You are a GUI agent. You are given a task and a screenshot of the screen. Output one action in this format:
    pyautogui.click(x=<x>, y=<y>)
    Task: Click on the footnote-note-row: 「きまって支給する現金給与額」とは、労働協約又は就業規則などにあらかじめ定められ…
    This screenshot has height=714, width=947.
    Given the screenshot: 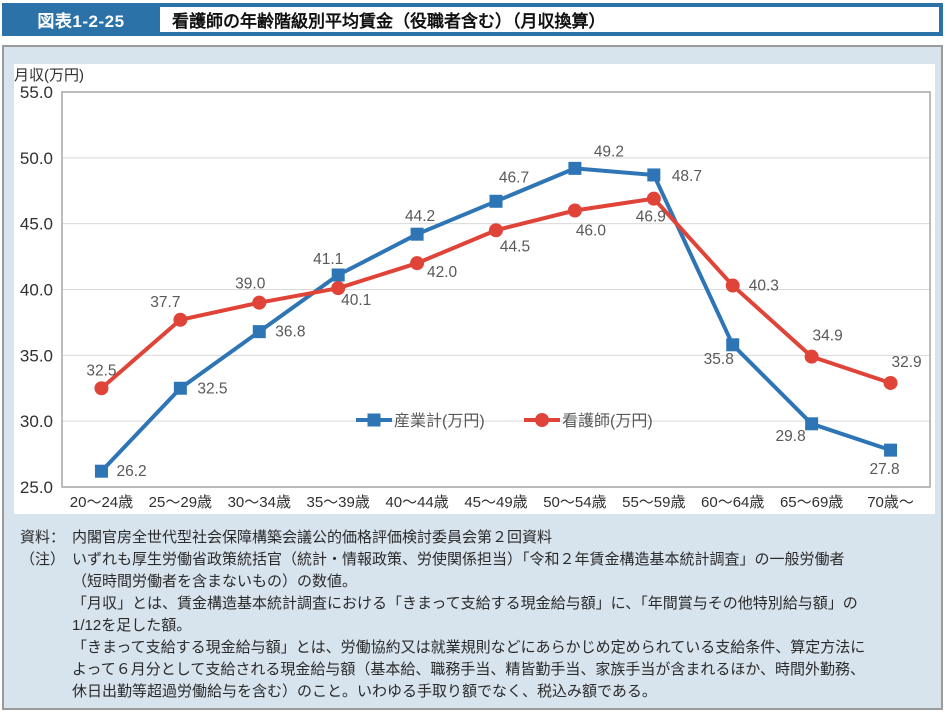 What is the action you would take?
    pyautogui.click(x=479, y=648)
    